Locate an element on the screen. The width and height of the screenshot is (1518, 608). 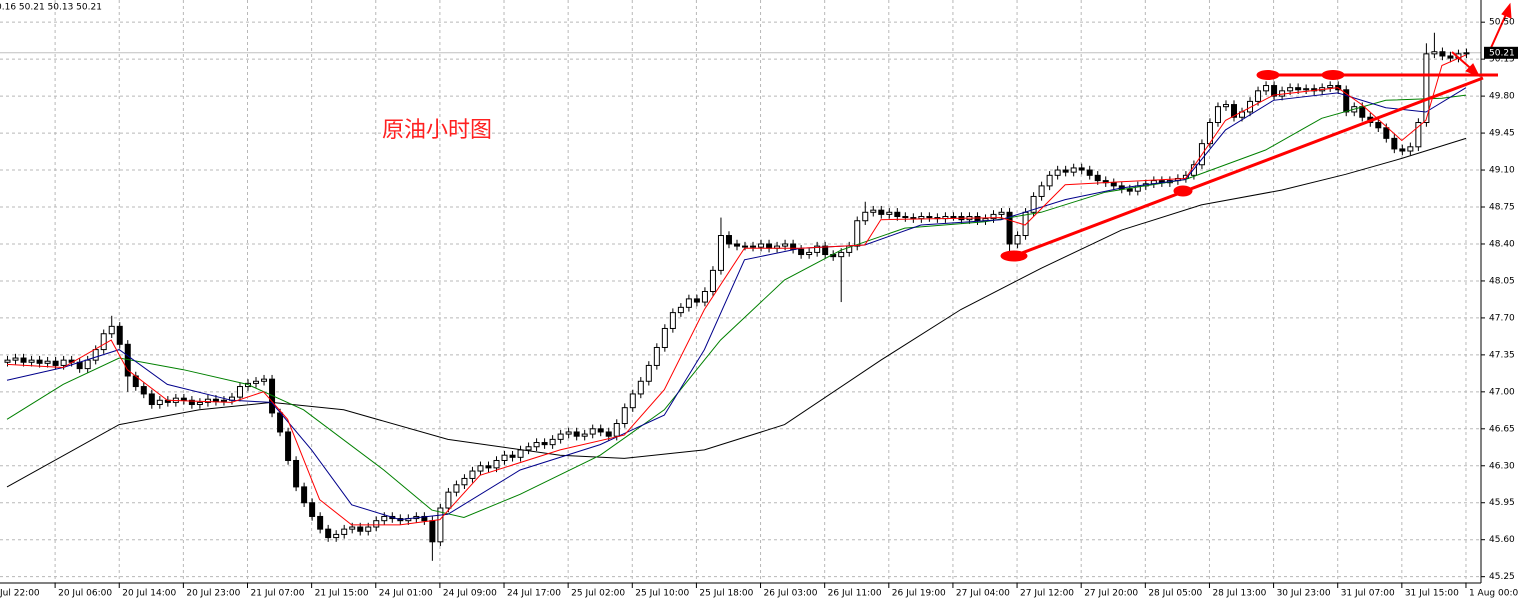
arrow is located at coordinates (1499, 30).